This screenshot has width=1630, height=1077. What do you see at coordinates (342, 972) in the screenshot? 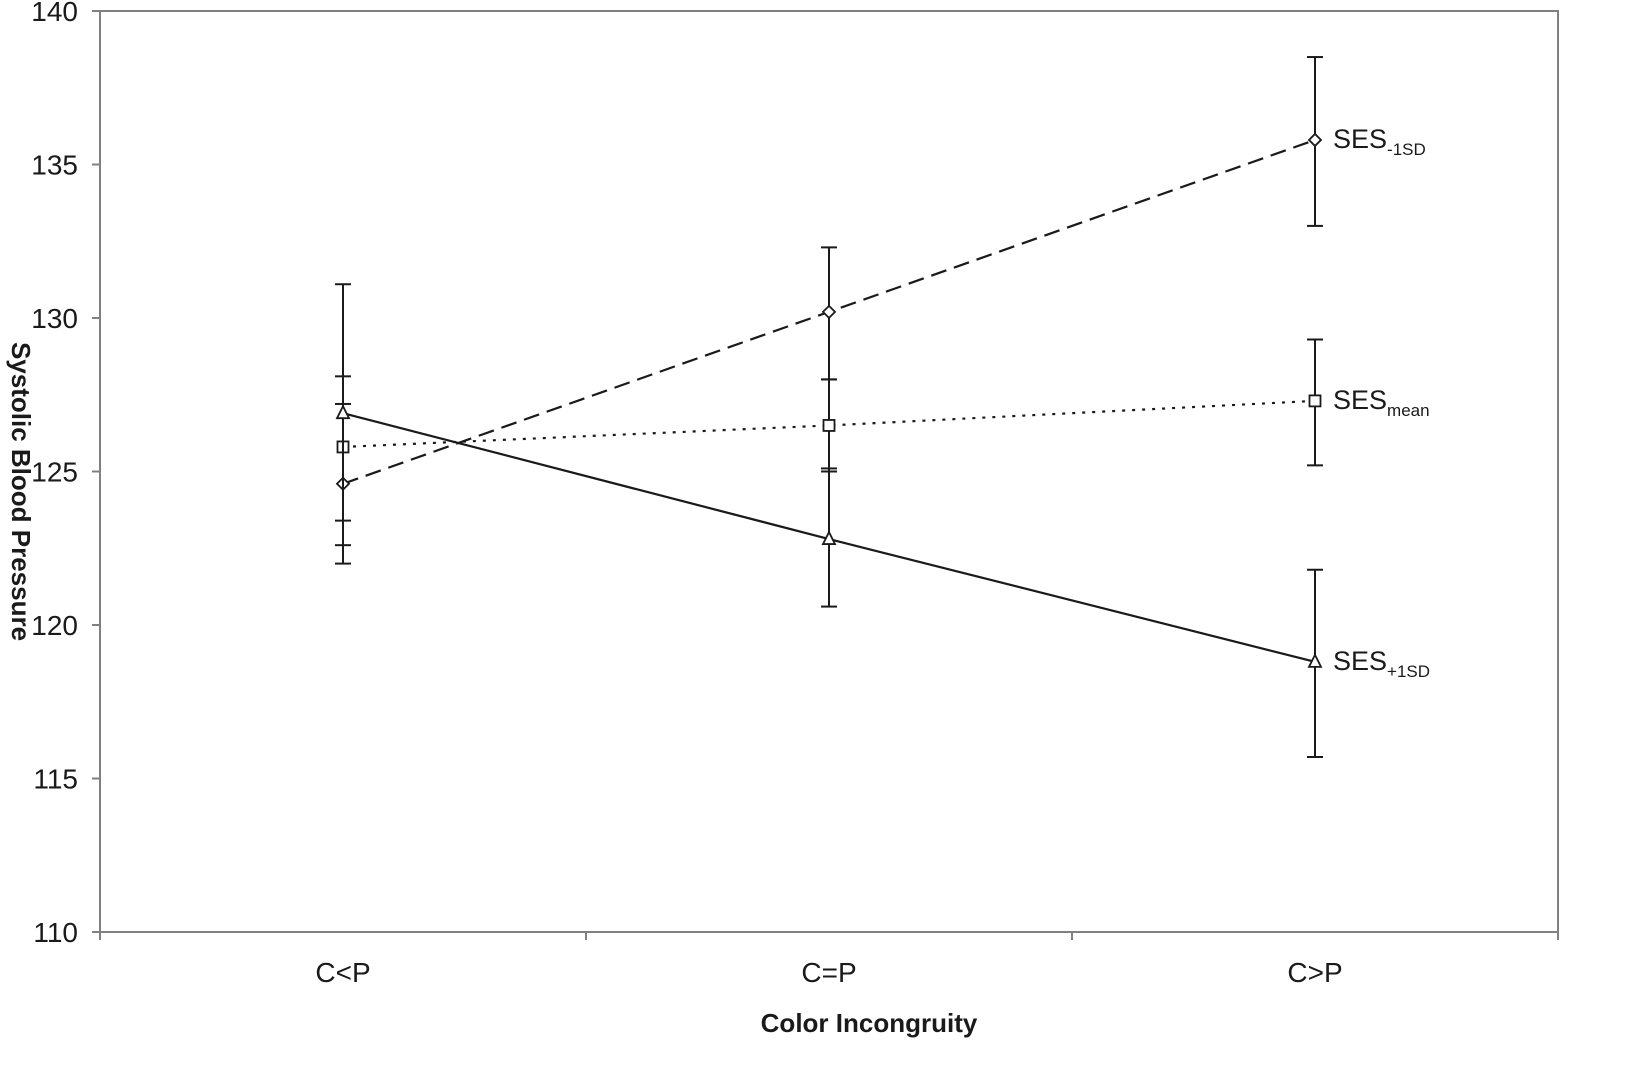
I see `x-tick-label: C<P` at bounding box center [342, 972].